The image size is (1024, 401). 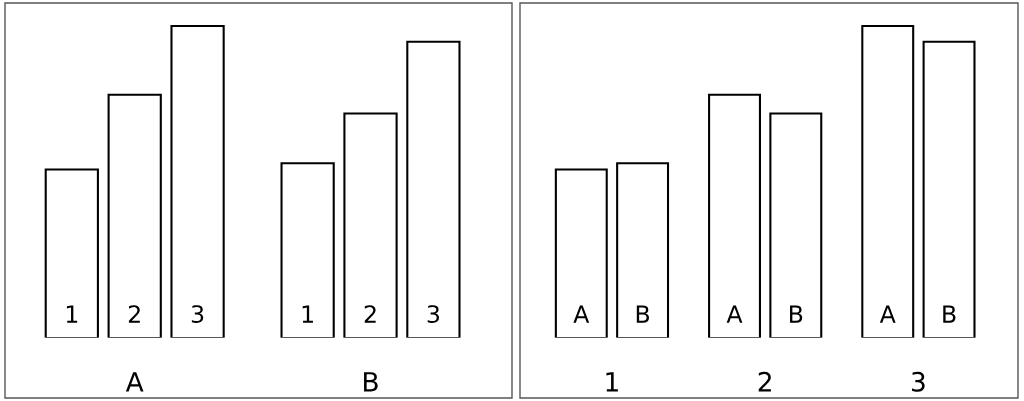 What do you see at coordinates (581, 314) in the screenshot?
I see `series-label: A` at bounding box center [581, 314].